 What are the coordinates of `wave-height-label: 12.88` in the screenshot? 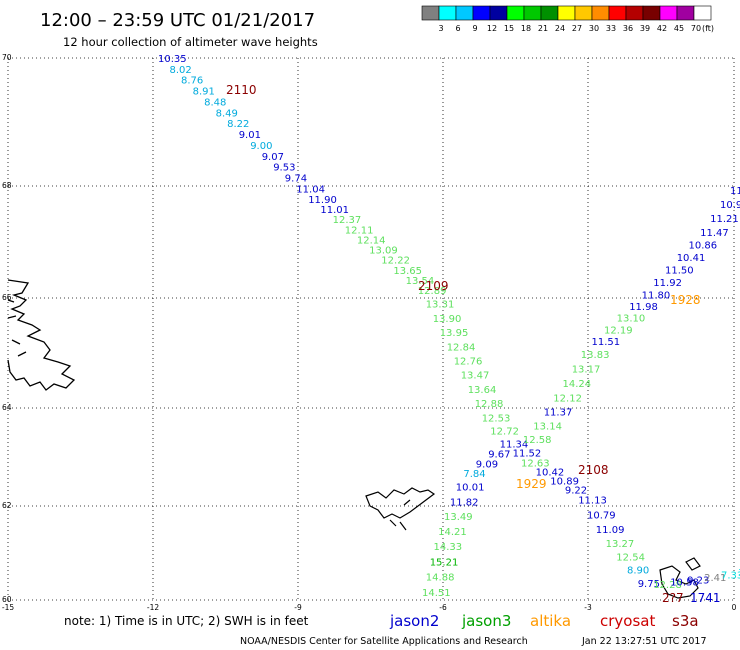 It's located at (489, 404).